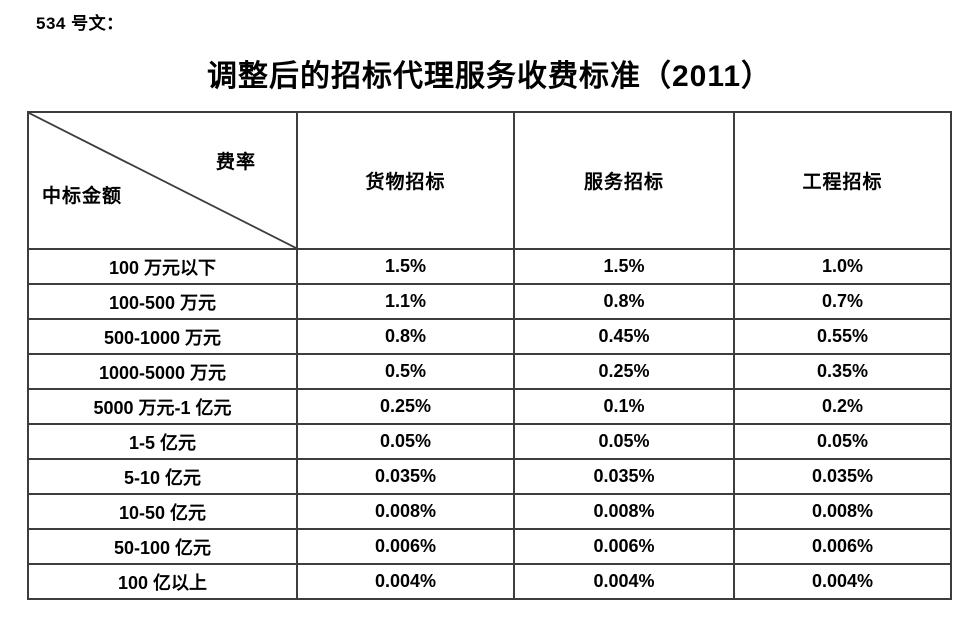 The image size is (979, 629). I want to click on corner-label-rate: 费率, so click(235, 162).